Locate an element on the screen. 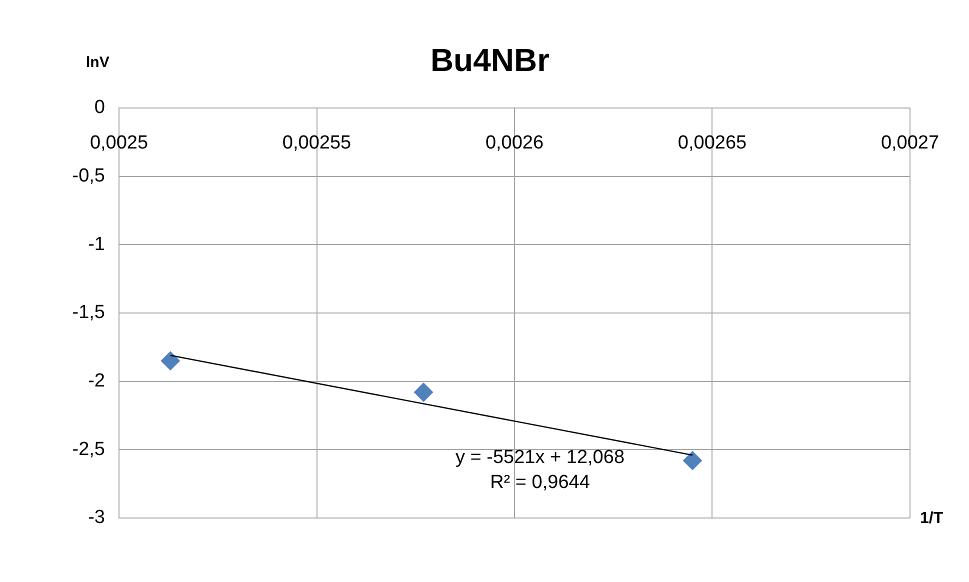 The width and height of the screenshot is (969, 582). x-tick-label: 0,00255 is located at coordinates (317, 143).